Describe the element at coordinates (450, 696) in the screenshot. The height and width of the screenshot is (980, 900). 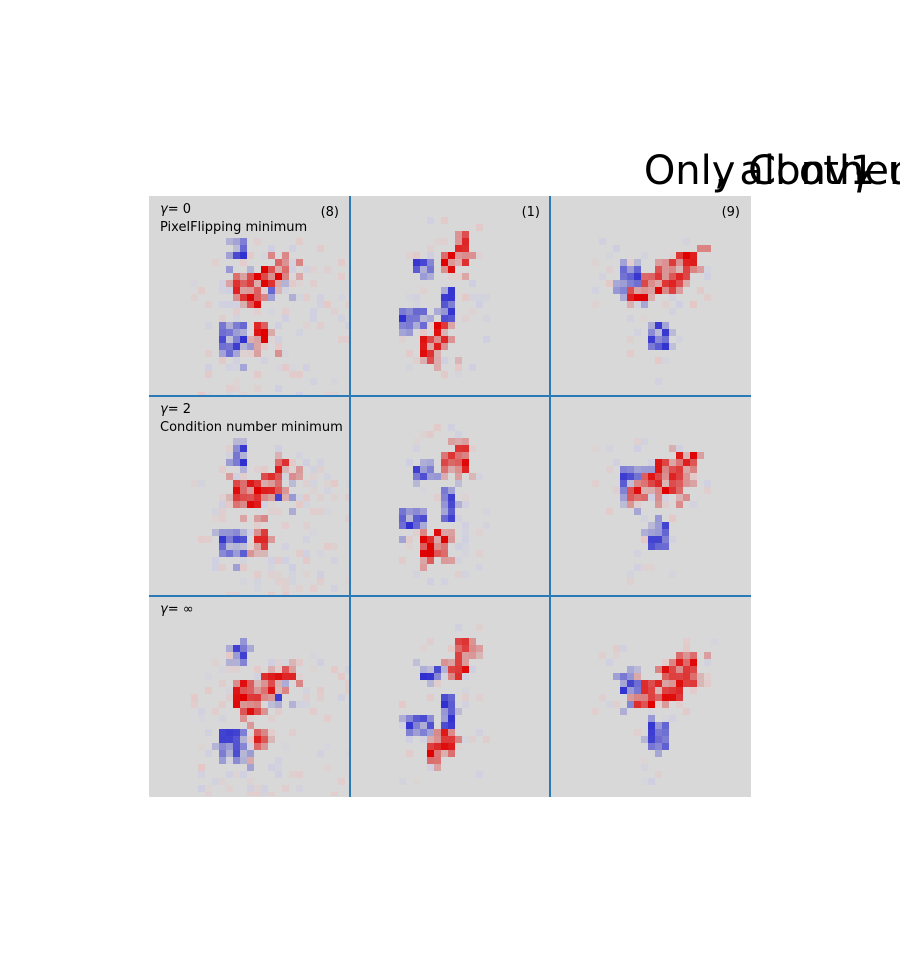
I see `heatmap-cell-r2-c1` at that location.